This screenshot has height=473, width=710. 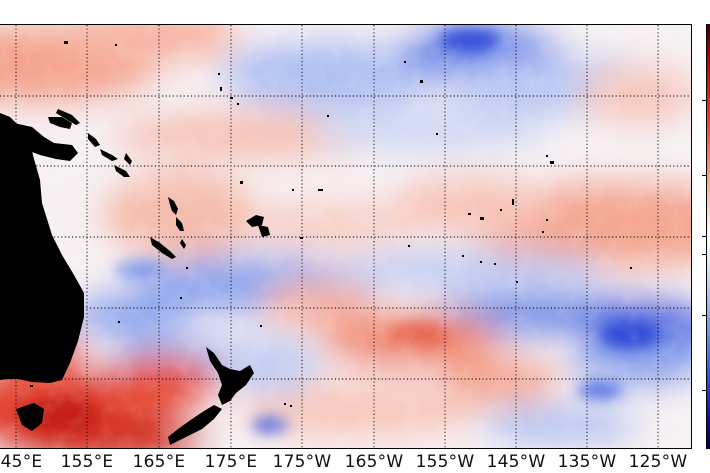 What do you see at coordinates (177, 223) in the screenshot?
I see `vanuatu-islands` at bounding box center [177, 223].